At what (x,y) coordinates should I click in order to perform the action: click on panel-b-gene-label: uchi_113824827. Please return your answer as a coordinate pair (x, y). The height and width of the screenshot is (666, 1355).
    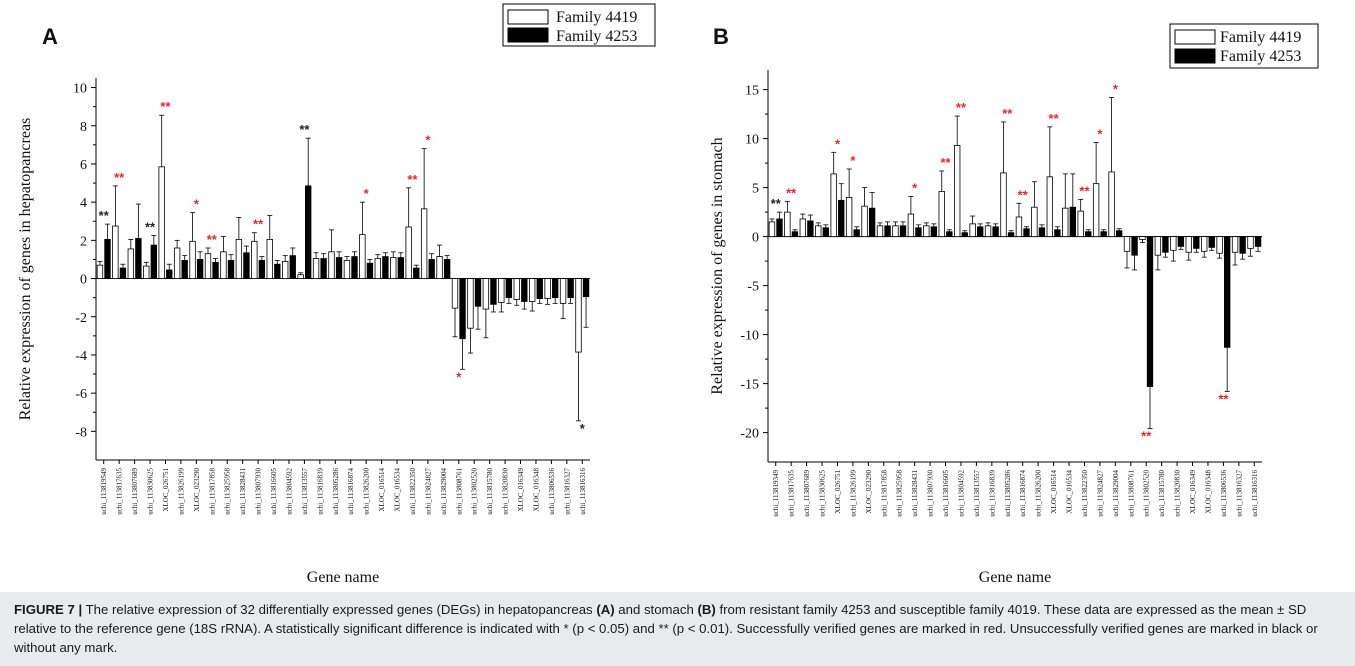
    Looking at the image, I should click on (1100, 493).